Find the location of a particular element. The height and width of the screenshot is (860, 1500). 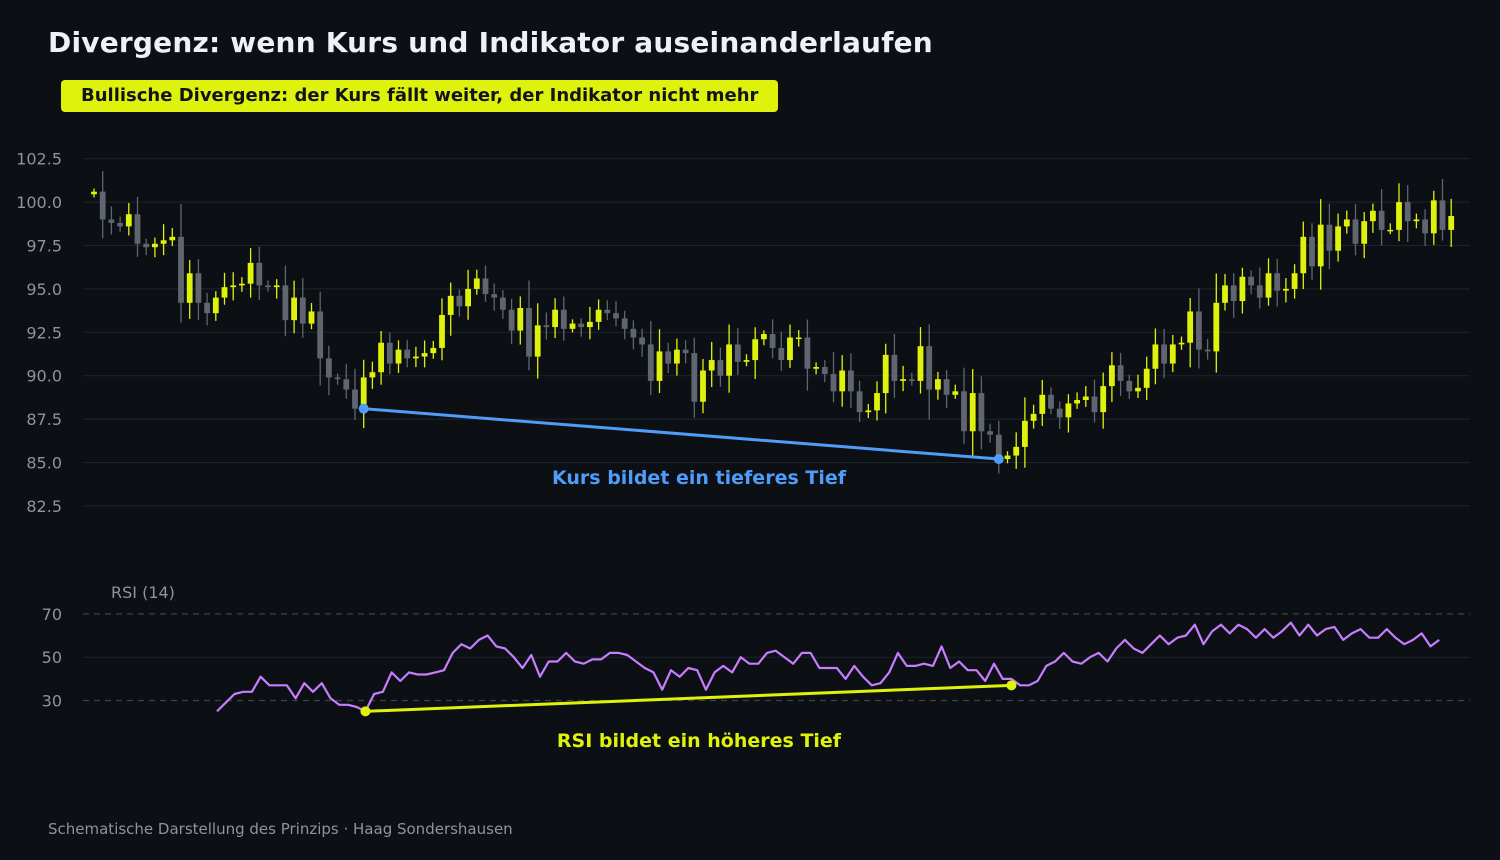

rsi-divergence-line is located at coordinates (688, 698).